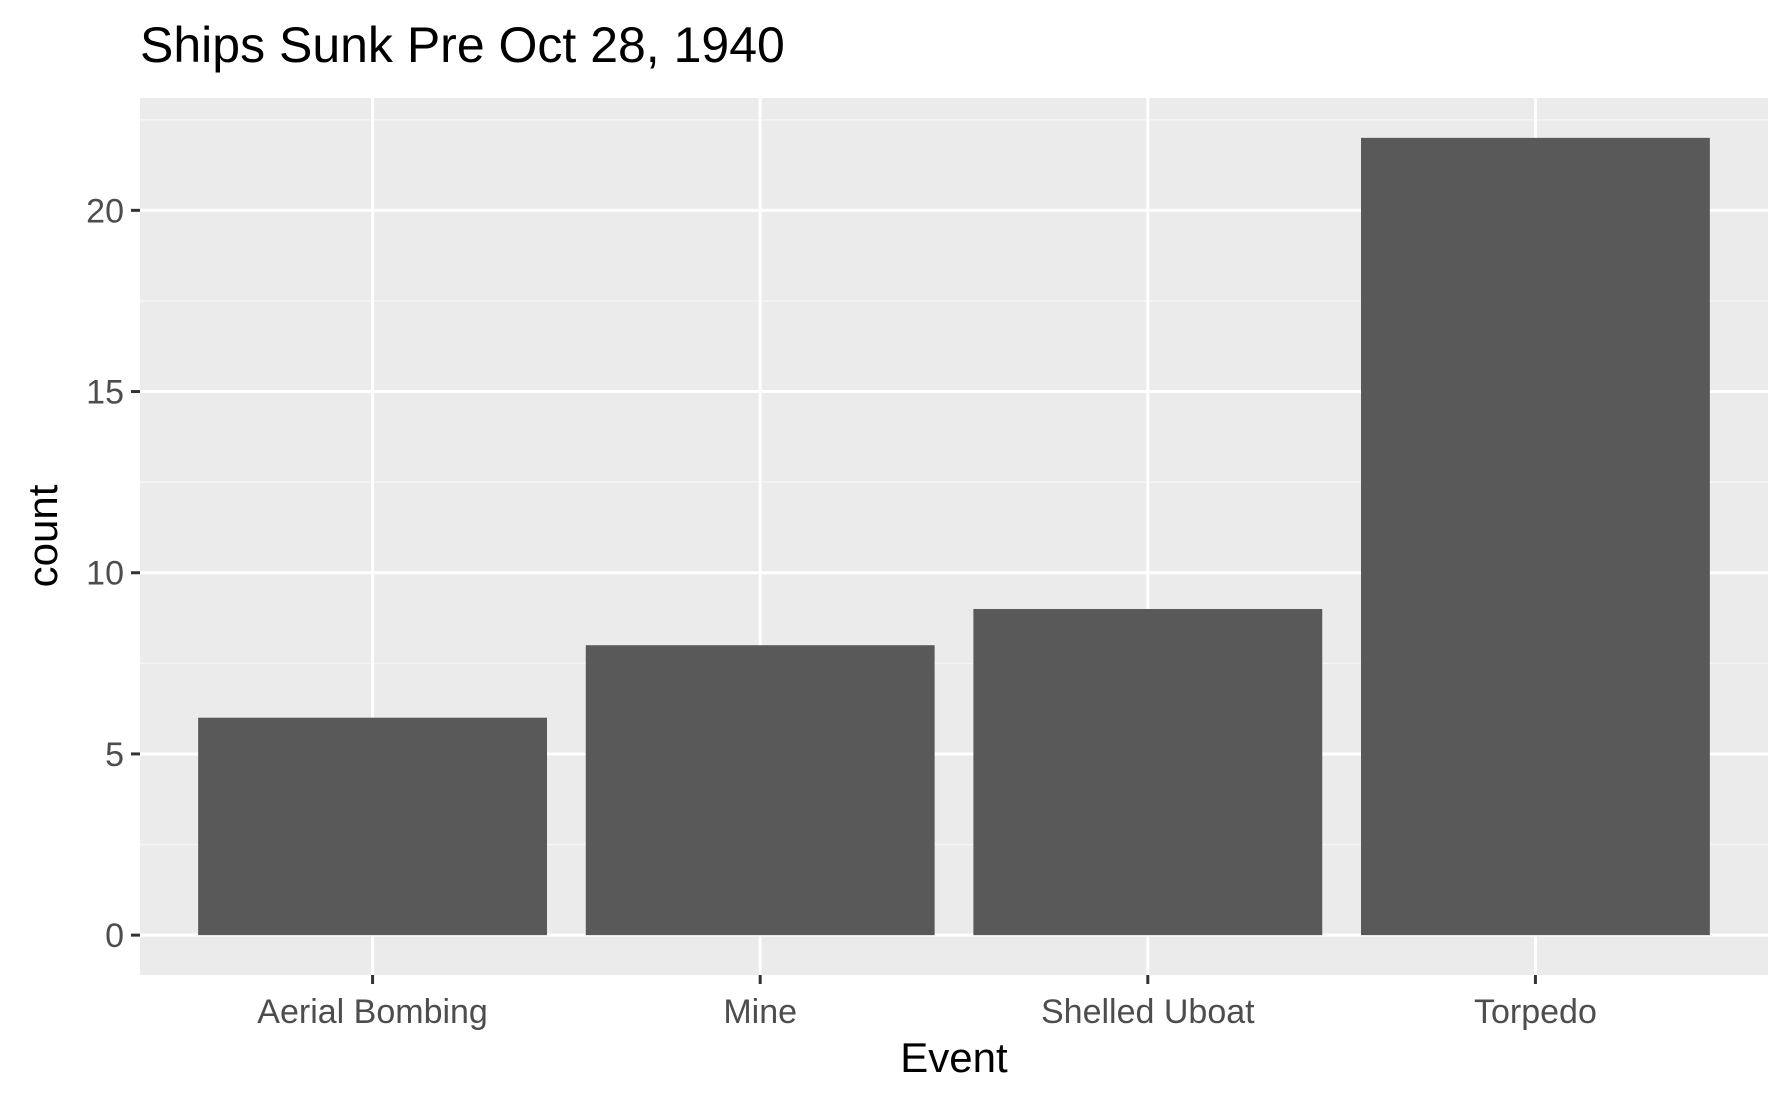 The height and width of the screenshot is (1104, 1787). What do you see at coordinates (760, 790) in the screenshot?
I see `bar-mine` at bounding box center [760, 790].